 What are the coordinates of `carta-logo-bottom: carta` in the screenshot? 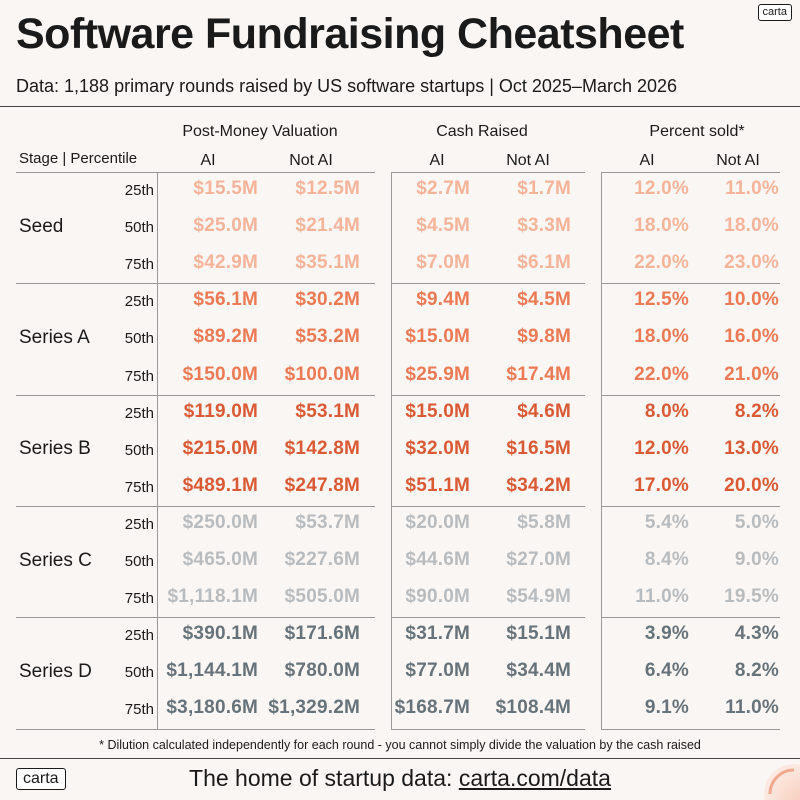 It's located at (41, 779).